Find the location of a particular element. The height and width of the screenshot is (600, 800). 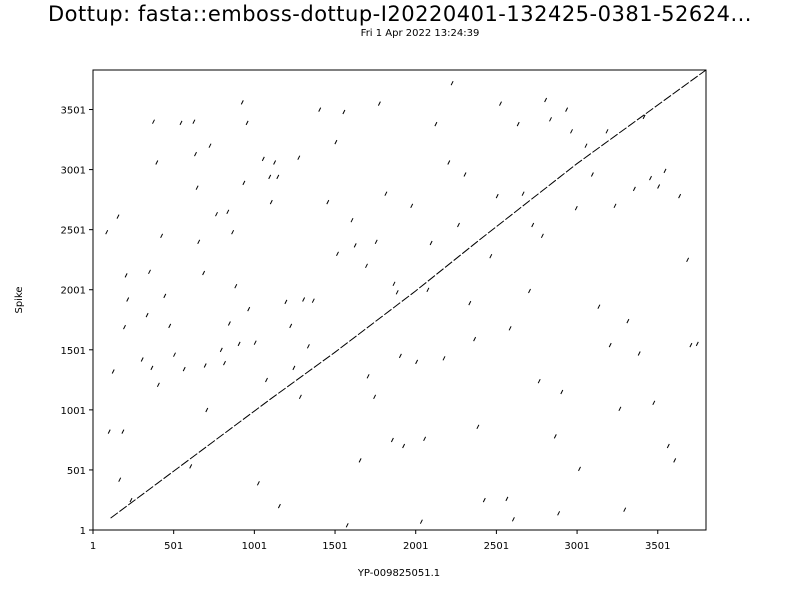

y-tick-label: 2001 is located at coordinates (73, 291).